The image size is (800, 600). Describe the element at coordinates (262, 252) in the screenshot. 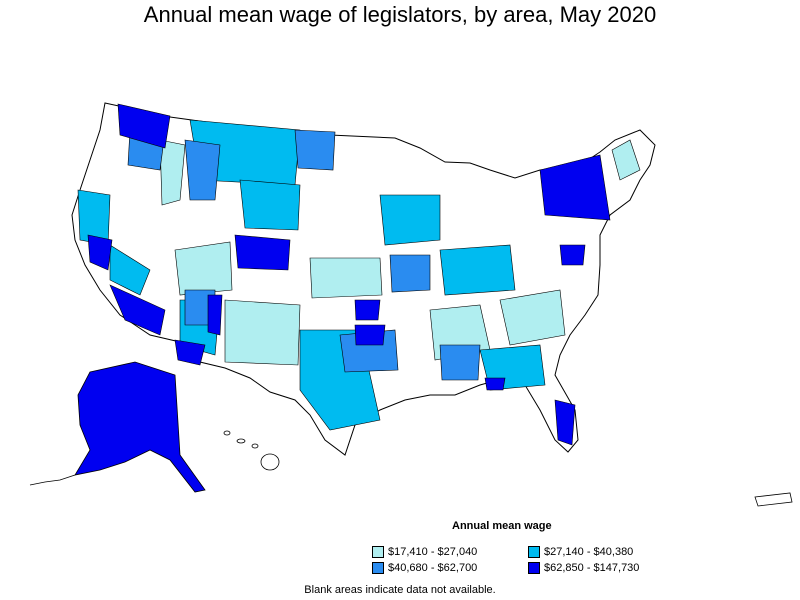

I see `region-colorado` at that location.